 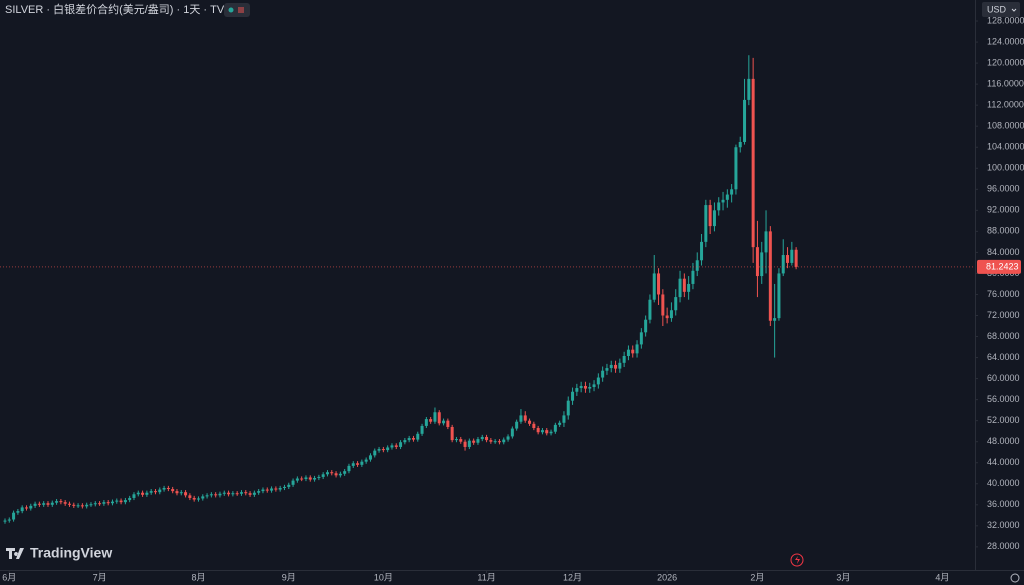 What do you see at coordinates (1003, 231) in the screenshot?
I see `y-tick-label: 88.0000` at bounding box center [1003, 231].